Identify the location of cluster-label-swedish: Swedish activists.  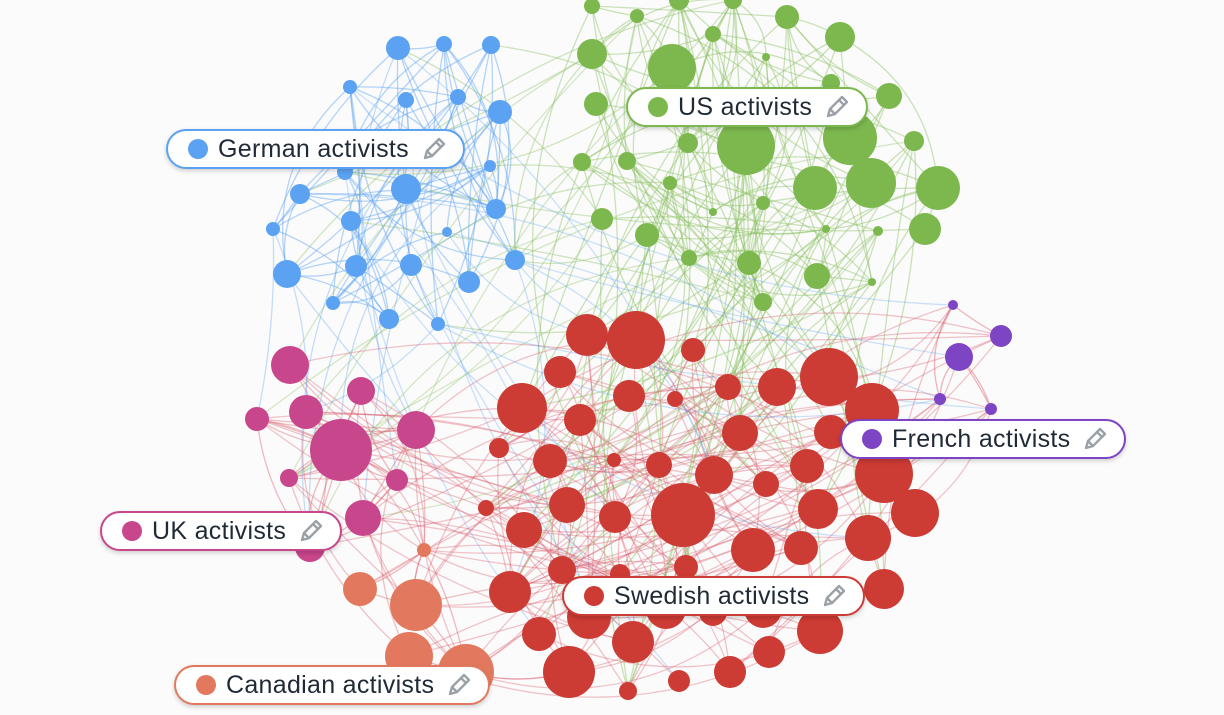
(714, 596).